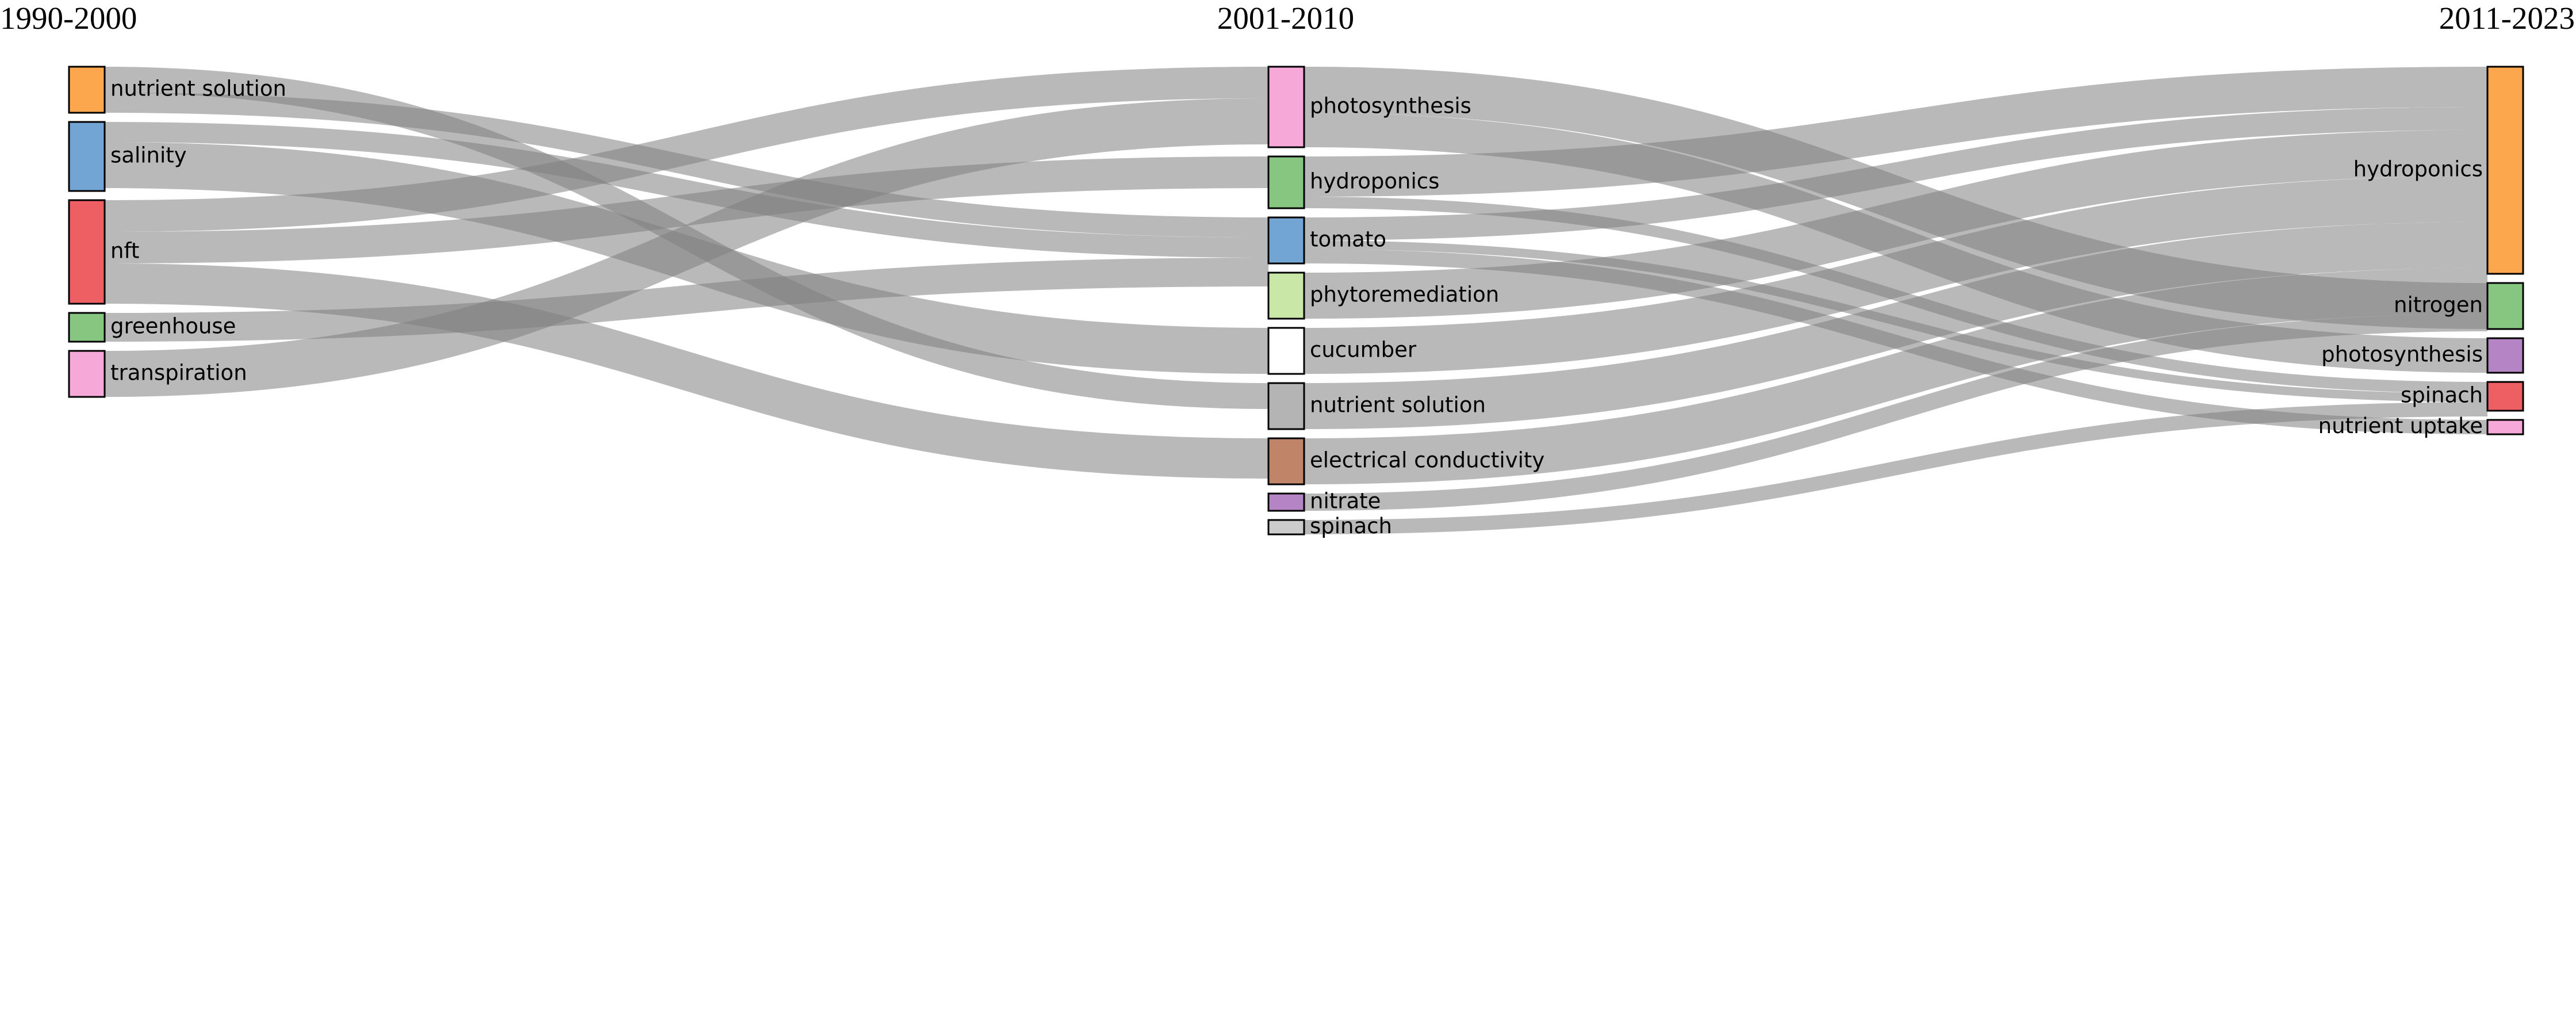 The image size is (2576, 1021). I want to click on node-0-nutrient-solution: nutrient solution, so click(177, 90).